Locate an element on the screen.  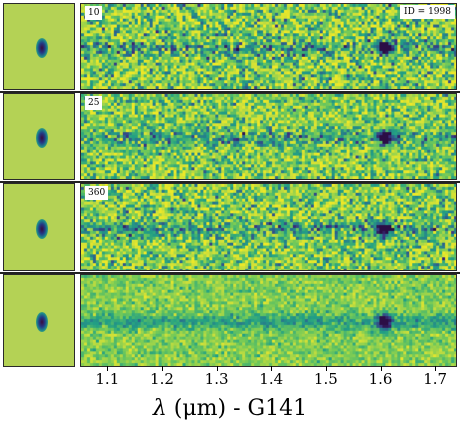
x-axis-label-text: (μm) - G141 is located at coordinates (237, 408).